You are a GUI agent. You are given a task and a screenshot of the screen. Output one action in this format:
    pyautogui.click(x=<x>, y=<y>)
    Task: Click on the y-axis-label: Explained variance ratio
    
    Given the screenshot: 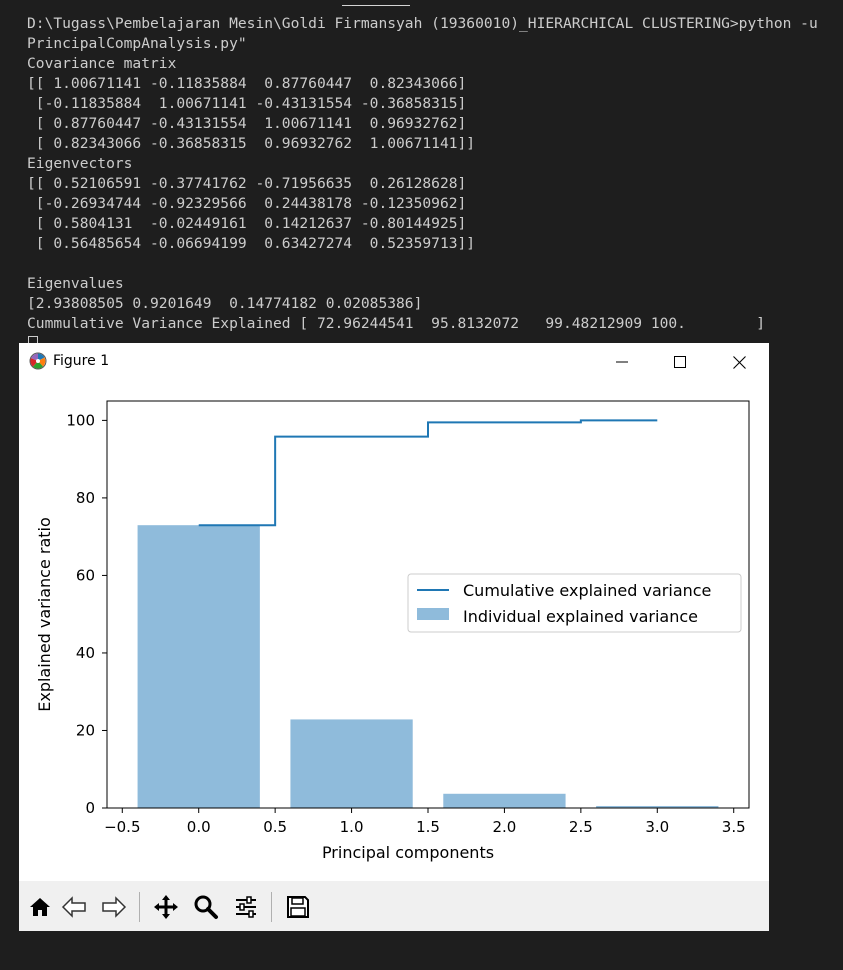 What is the action you would take?
    pyautogui.click(x=44, y=614)
    